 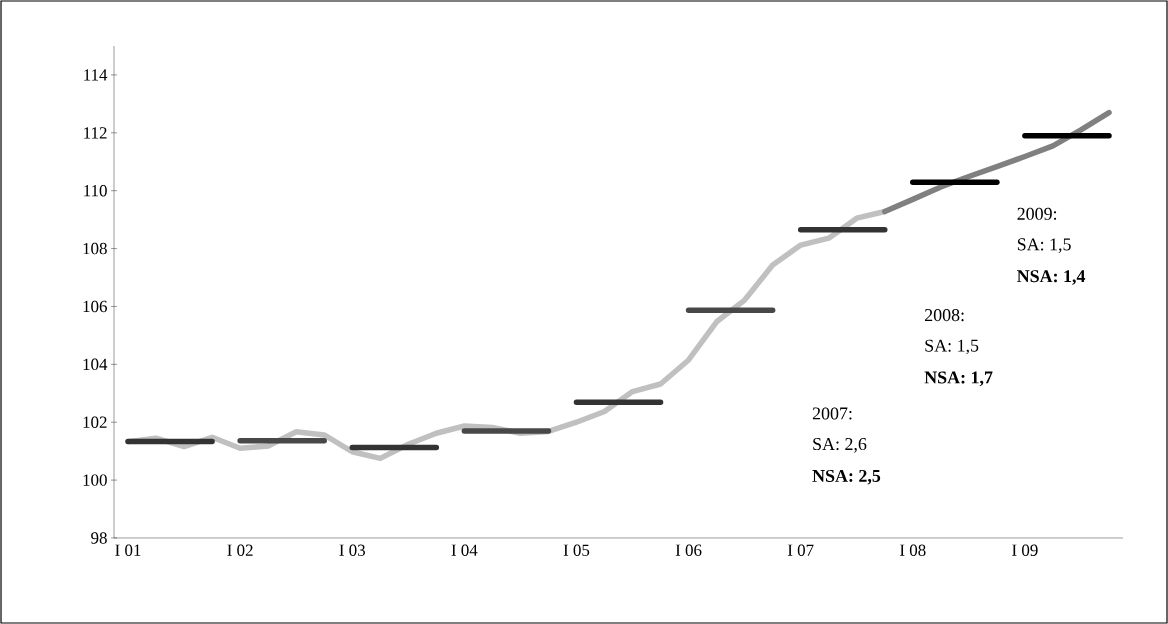 What do you see at coordinates (688, 550) in the screenshot?
I see `x-tick-label: I 06` at bounding box center [688, 550].